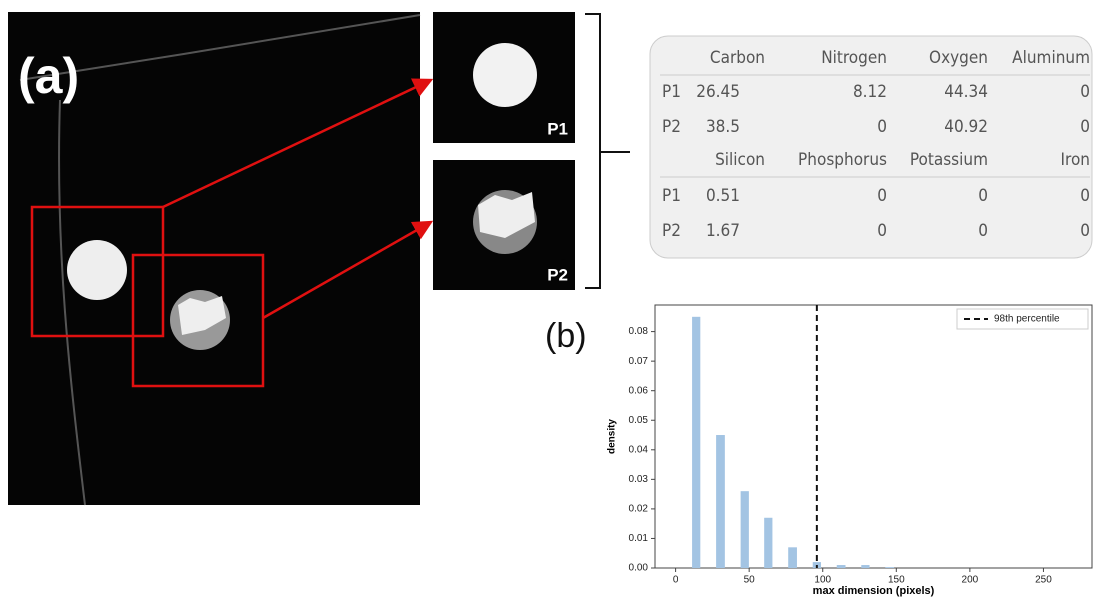 This screenshot has height=597, width=1094. Describe the element at coordinates (949, 160) in the screenshot. I see `column-header: Potassium` at that location.